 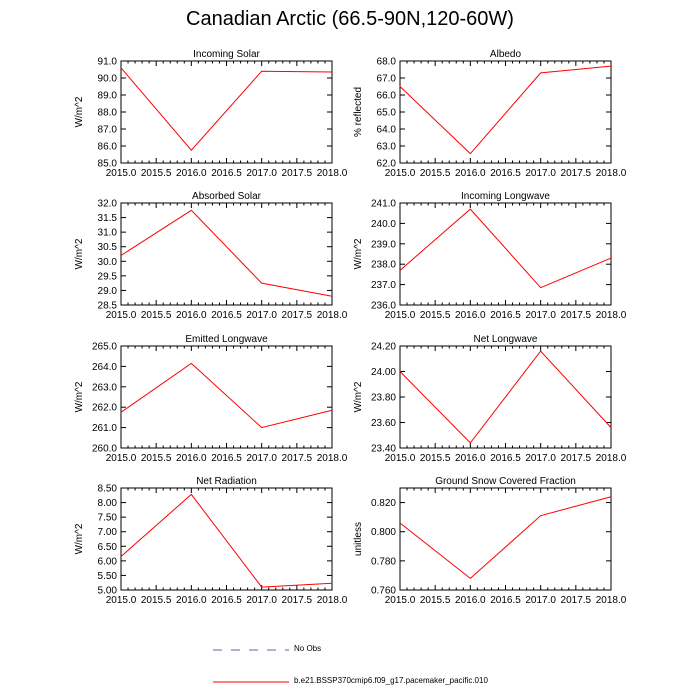 I want to click on y-tick-label: 262.0, so click(x=104, y=408).